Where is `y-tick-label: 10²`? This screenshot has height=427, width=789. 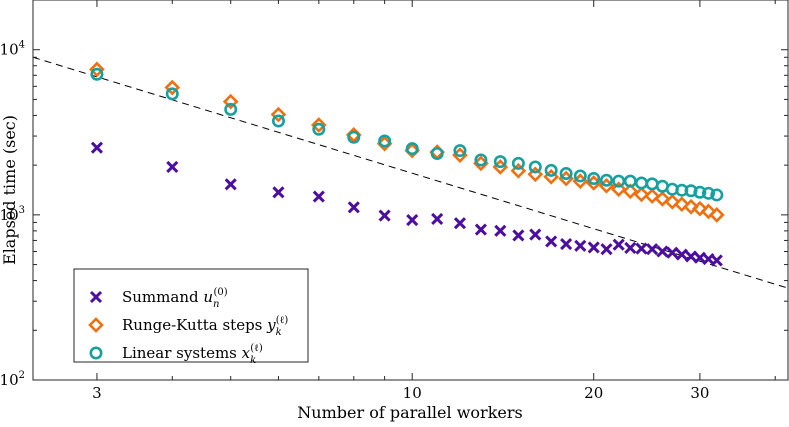
y-tick-label: 10² is located at coordinates (12, 379).